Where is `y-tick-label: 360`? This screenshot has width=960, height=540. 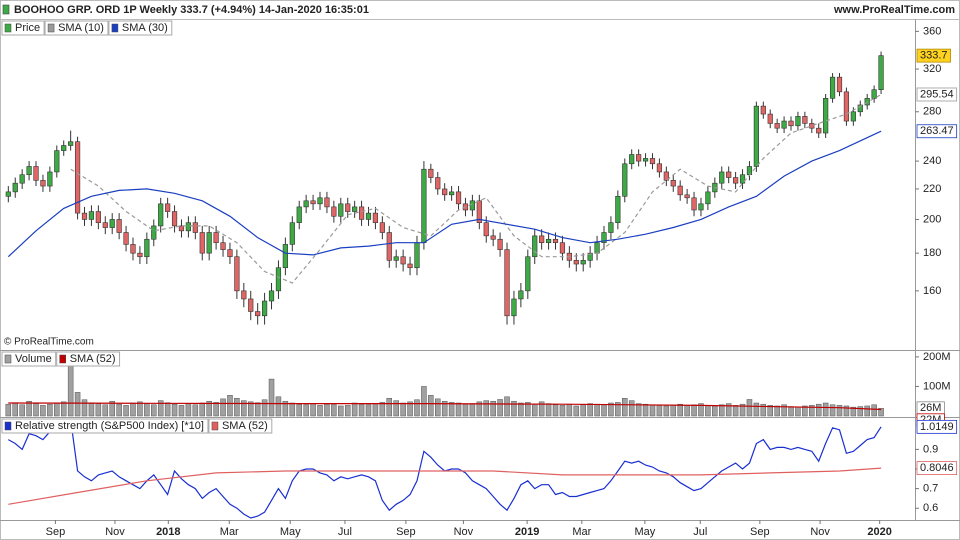 y-tick-label: 360 is located at coordinates (932, 31).